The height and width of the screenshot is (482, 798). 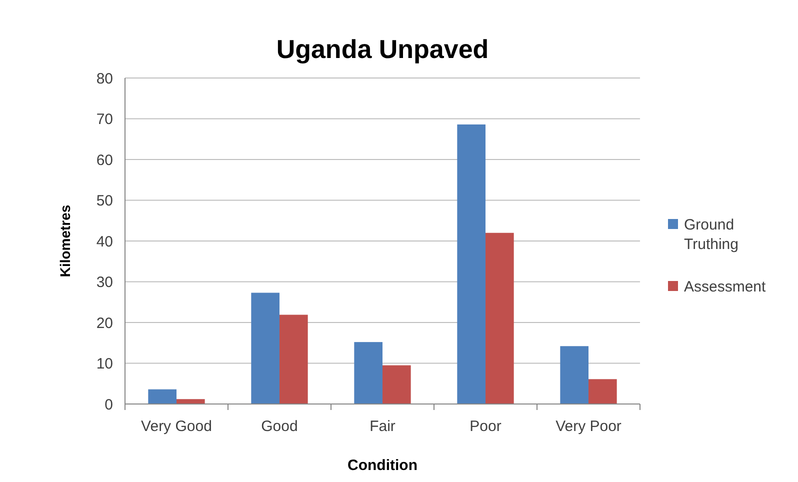 I want to click on y-tick-label: 30, so click(x=104, y=282).